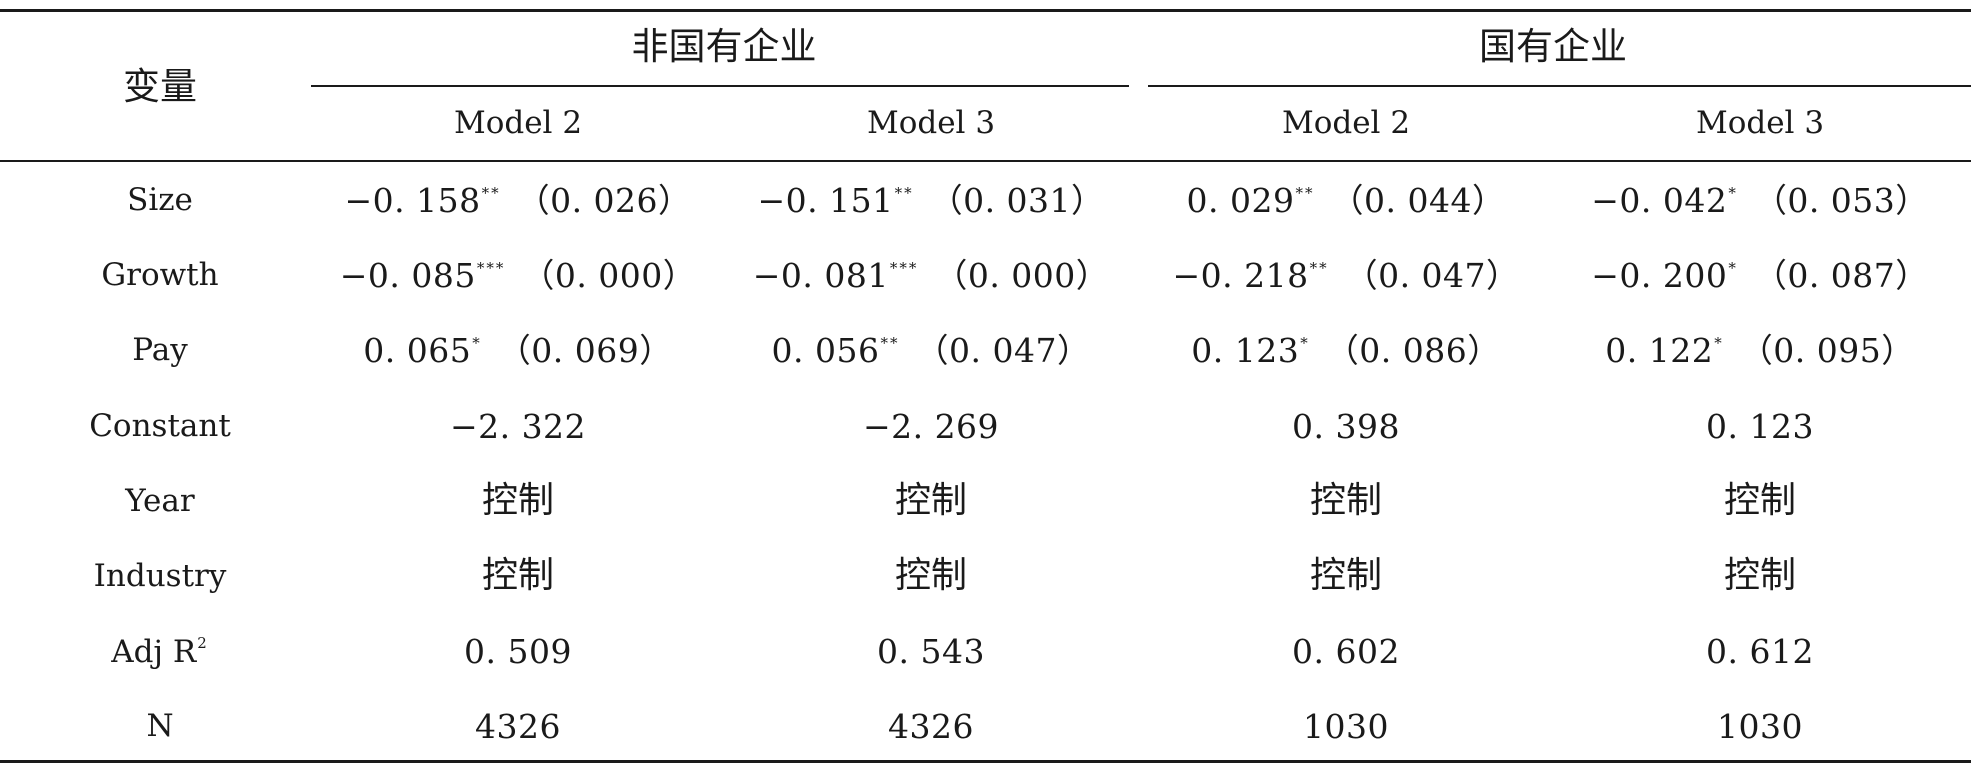  What do you see at coordinates (825, 200) in the screenshot?
I see `coefficient: −0. 151` at bounding box center [825, 200].